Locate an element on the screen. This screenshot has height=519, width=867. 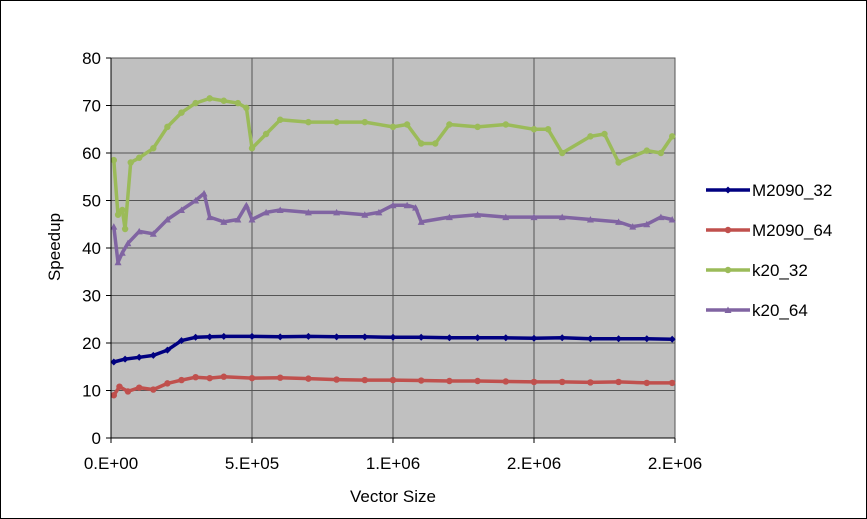
x-tick-label-3: 2.E+06 is located at coordinates (534, 463).